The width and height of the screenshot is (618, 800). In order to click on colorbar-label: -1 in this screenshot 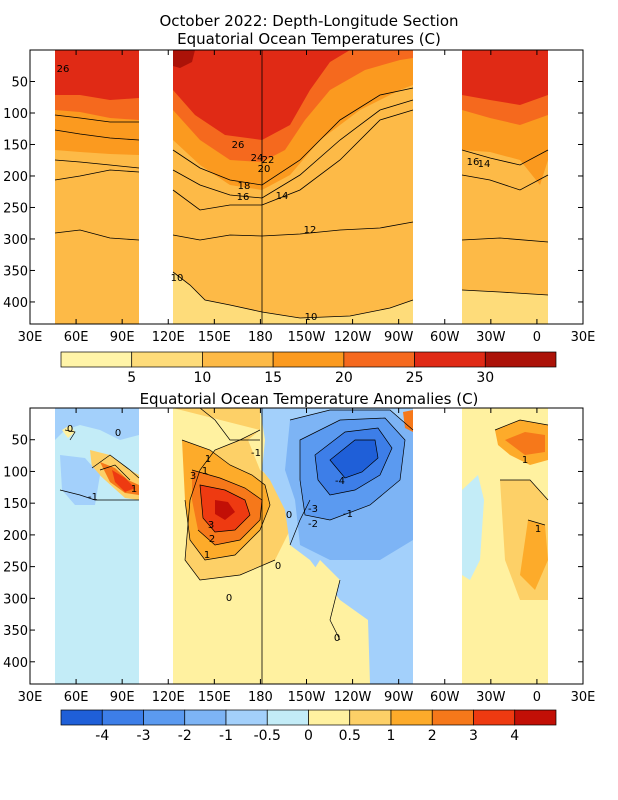, I will do `click(226, 736)`.